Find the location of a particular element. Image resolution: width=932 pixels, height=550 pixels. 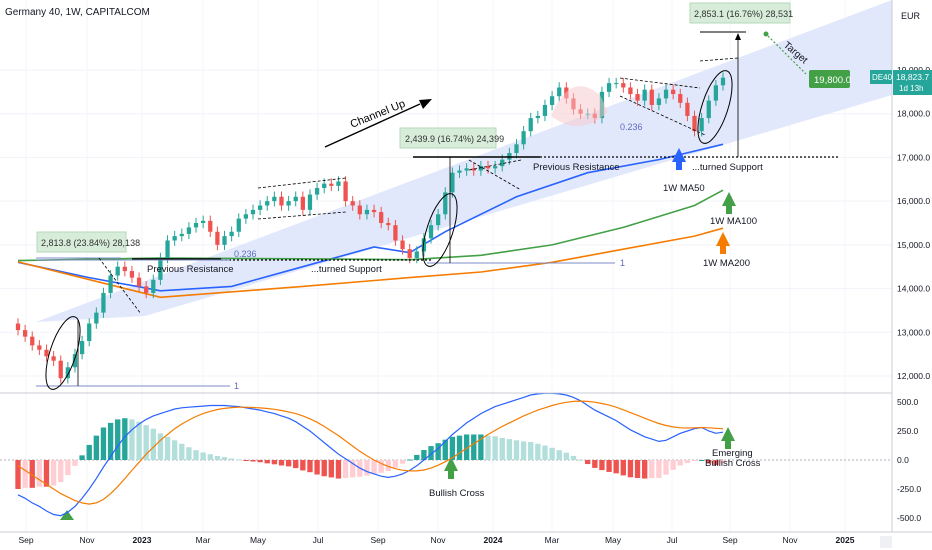

target-price-tag is located at coordinates (829, 79).